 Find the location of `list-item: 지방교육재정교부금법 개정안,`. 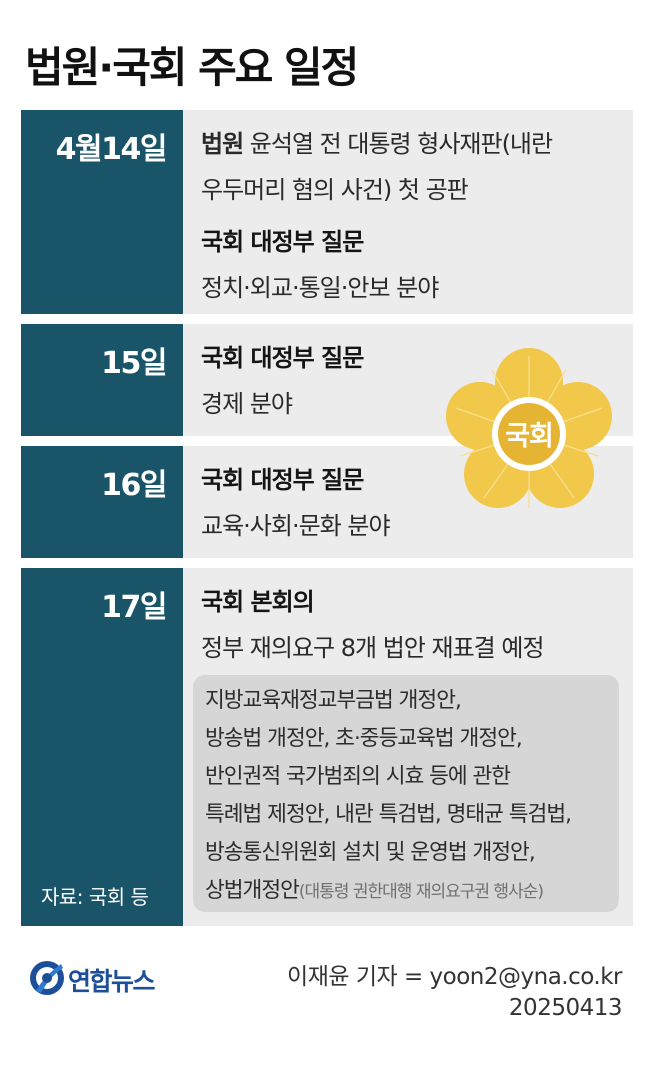

list-item: 지방교육재정교부금법 개정안, is located at coordinates (333, 700).